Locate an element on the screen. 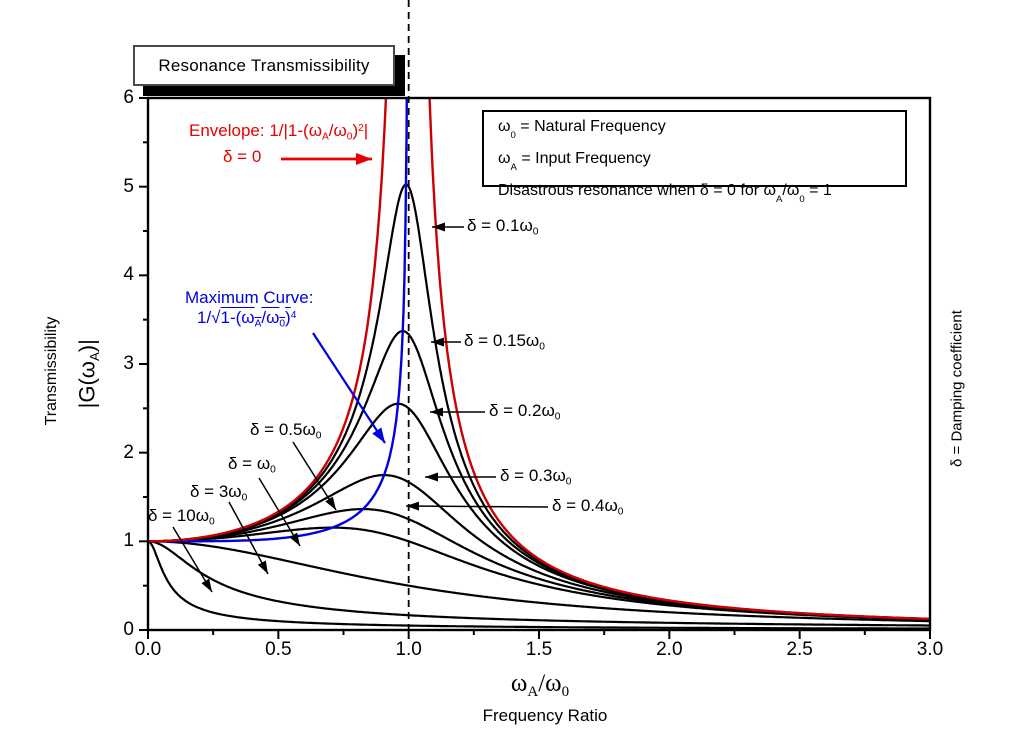  y-tick-label: 4 is located at coordinates (128, 275).